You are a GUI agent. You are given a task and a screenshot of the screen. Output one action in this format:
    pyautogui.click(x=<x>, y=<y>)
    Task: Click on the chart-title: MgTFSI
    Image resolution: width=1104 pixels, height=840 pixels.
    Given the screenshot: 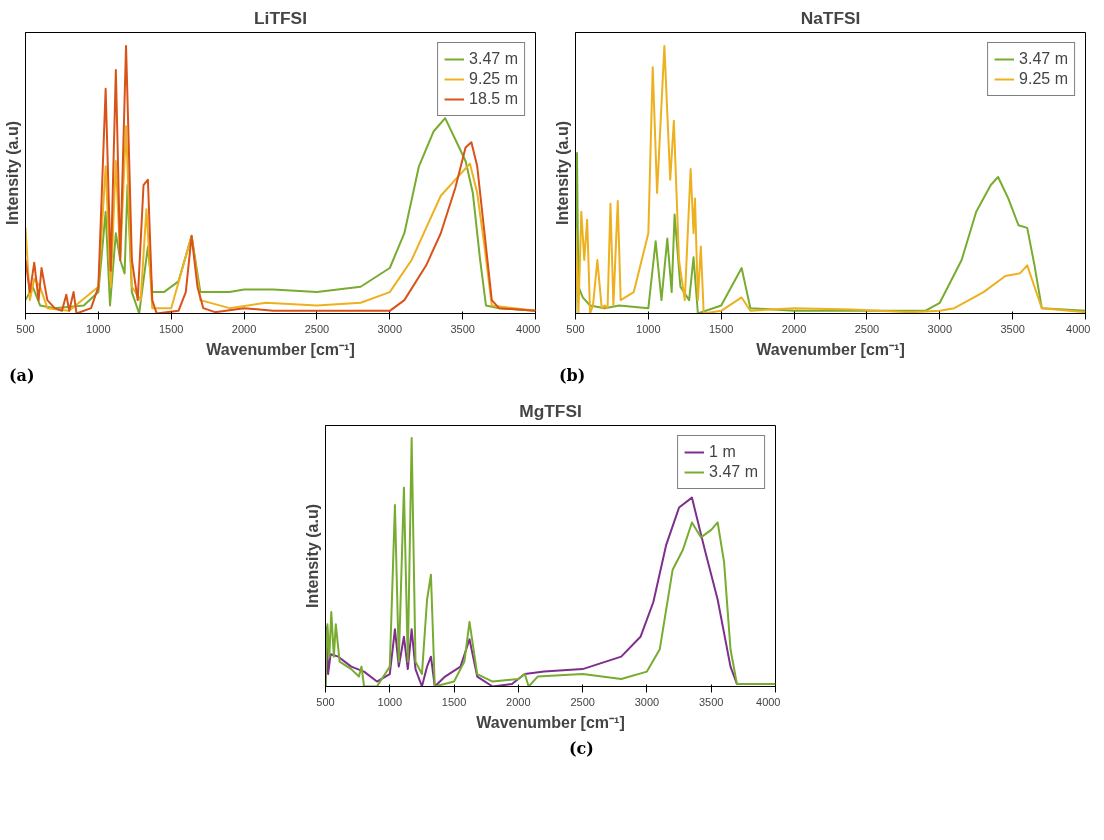 What is the action you would take?
    pyautogui.click(x=550, y=410)
    